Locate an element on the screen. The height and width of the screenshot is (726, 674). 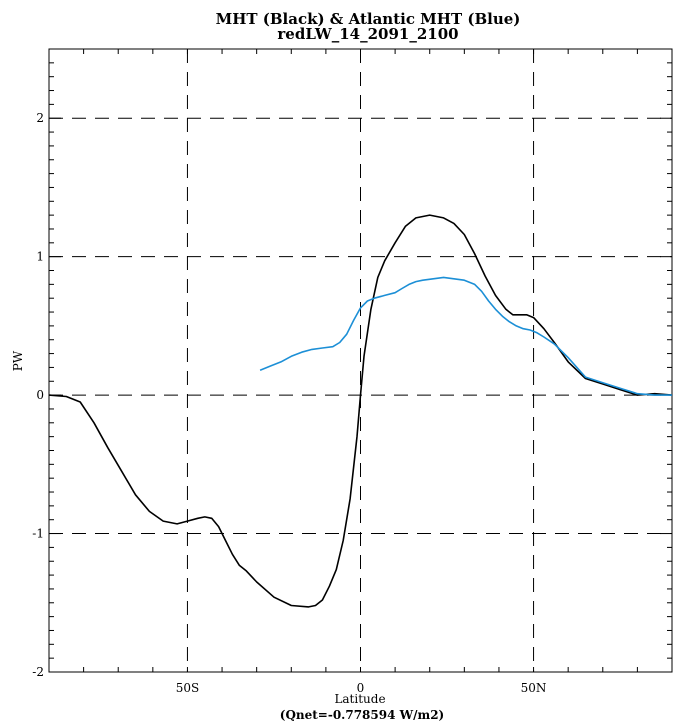
x-tick-labels: 50S 0 50N is located at coordinates (361, 688).